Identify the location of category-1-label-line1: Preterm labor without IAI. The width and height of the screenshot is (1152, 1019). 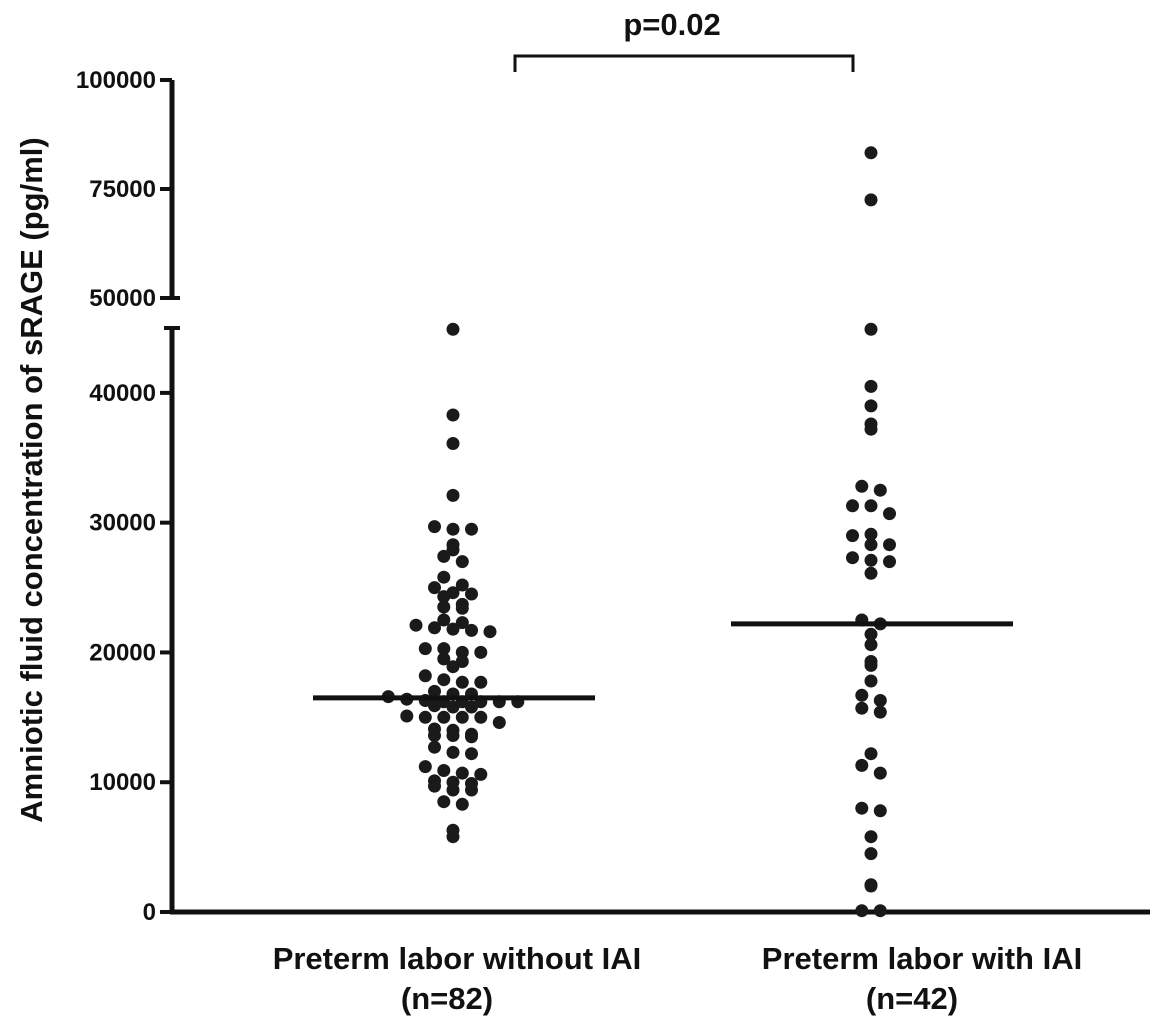
(457, 958).